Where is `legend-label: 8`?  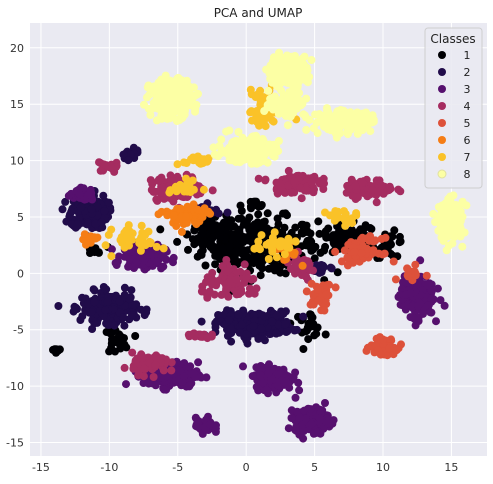
legend-label: 8 is located at coordinates (467, 174).